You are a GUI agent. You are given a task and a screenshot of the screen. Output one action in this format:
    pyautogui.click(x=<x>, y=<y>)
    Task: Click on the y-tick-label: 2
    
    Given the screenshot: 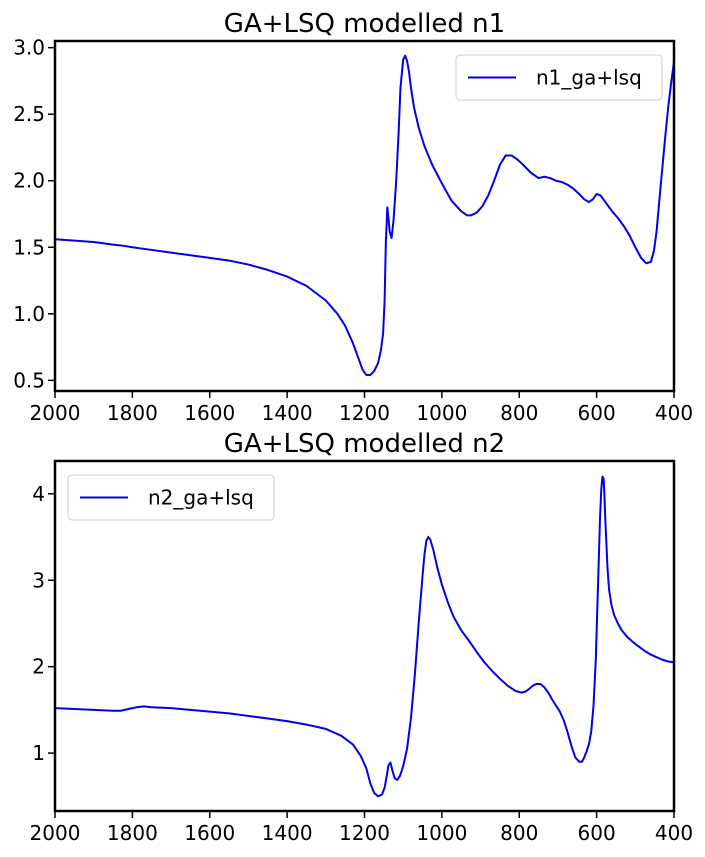 What is the action you would take?
    pyautogui.click(x=38, y=667)
    